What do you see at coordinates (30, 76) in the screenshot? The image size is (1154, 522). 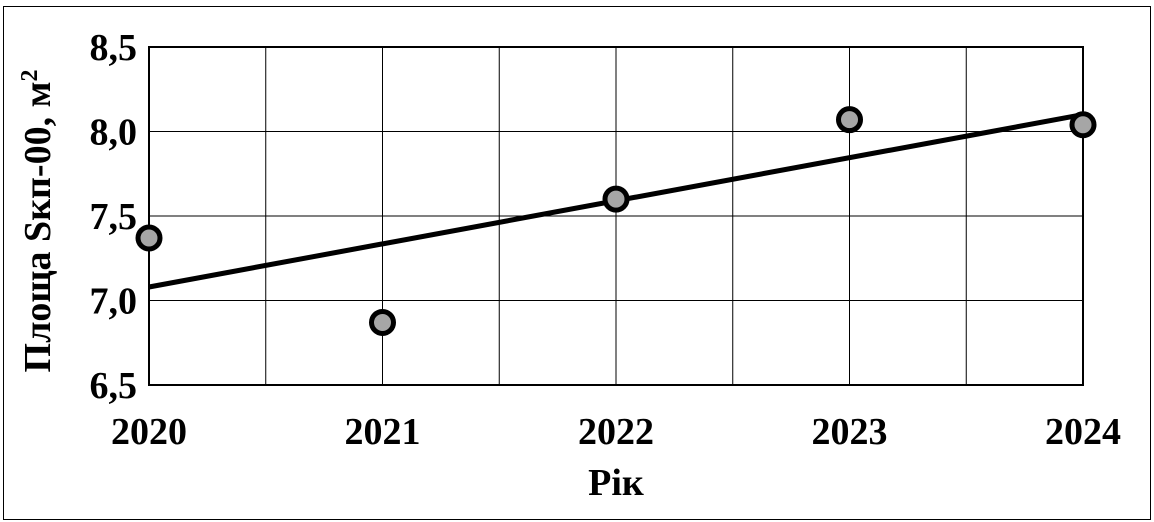 I see `y-axis-label-superscript: 2` at bounding box center [30, 76].